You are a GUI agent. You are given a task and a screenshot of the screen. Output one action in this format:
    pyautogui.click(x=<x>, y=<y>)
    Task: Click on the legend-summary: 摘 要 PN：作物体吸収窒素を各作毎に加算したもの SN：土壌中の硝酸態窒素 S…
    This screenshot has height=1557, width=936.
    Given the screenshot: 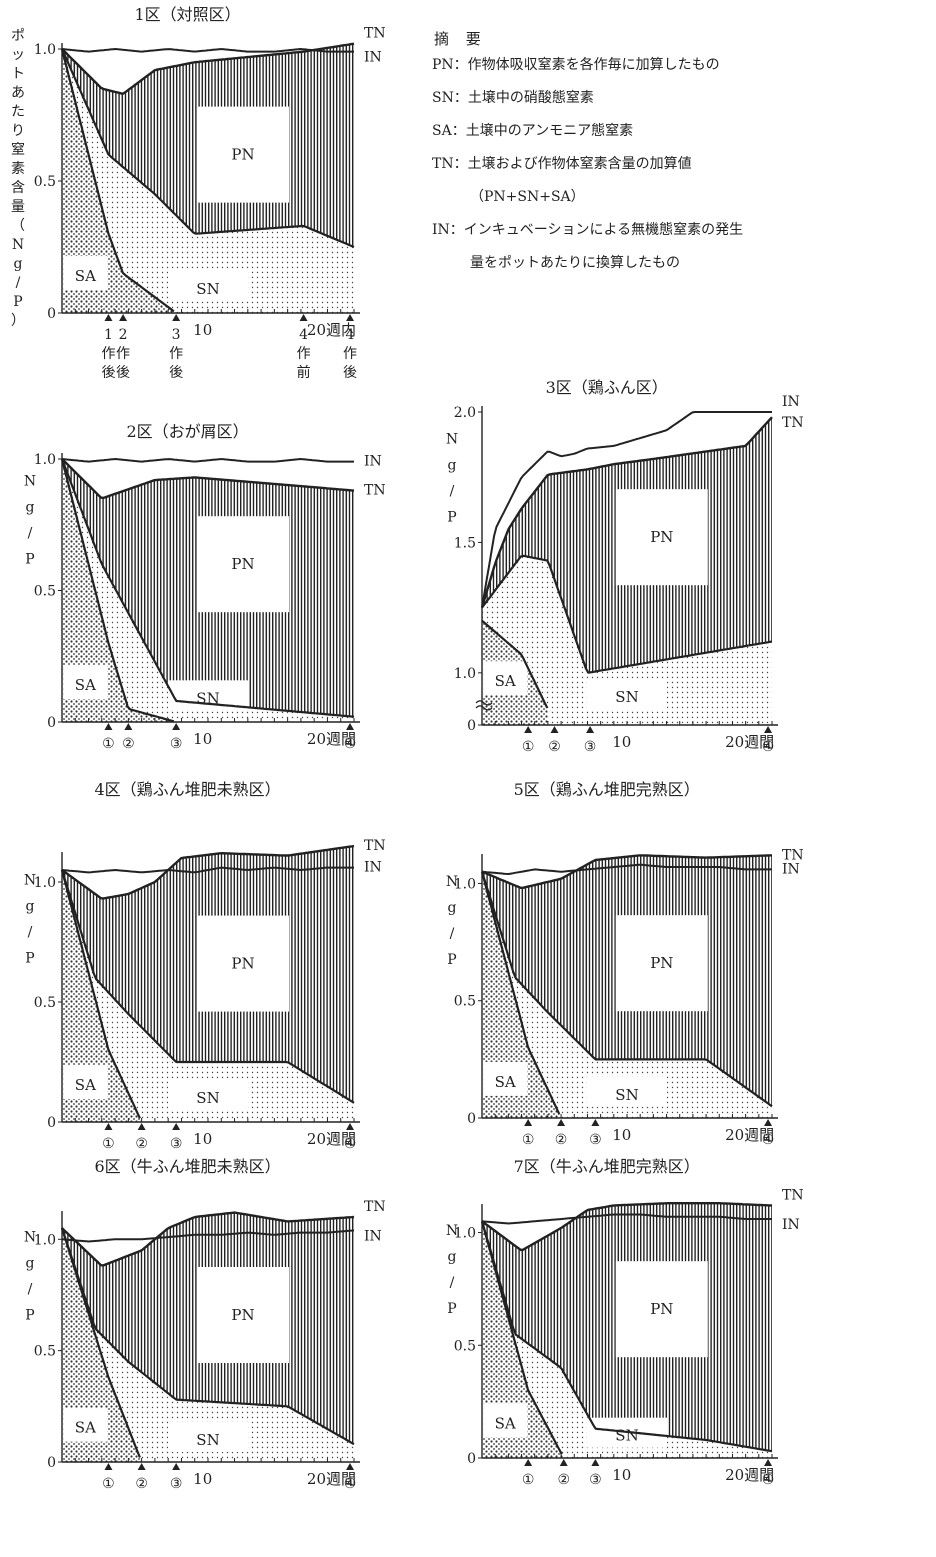 What is the action you would take?
    pyautogui.click(x=682, y=158)
    